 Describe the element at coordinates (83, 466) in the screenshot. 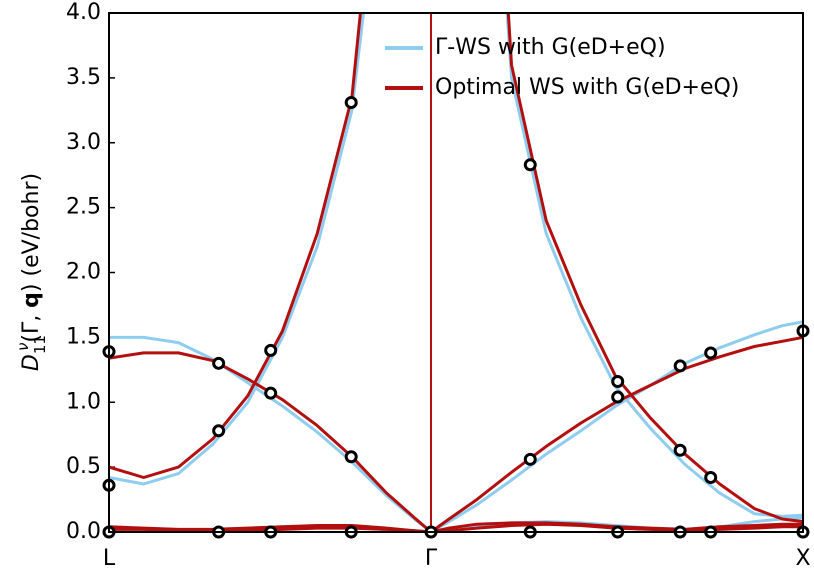

I see `y-tick-label: 0.5` at that location.